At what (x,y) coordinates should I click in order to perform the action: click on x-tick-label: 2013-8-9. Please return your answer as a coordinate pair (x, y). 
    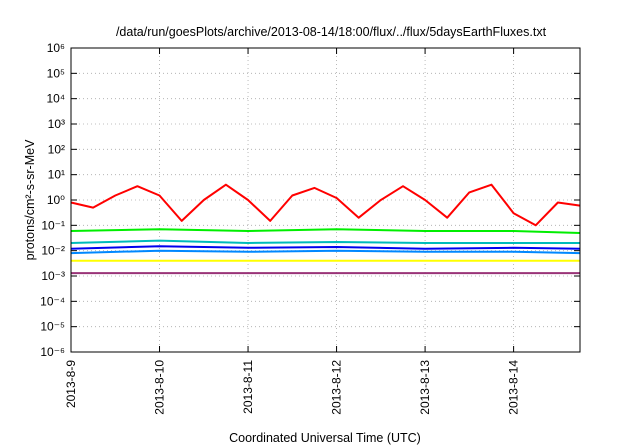
    Looking at the image, I should click on (71, 384).